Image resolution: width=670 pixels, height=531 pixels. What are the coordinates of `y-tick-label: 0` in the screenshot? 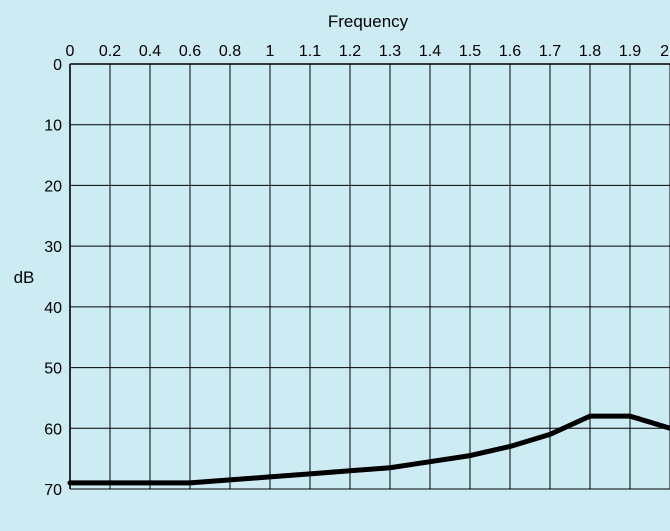 It's located at (57, 65).